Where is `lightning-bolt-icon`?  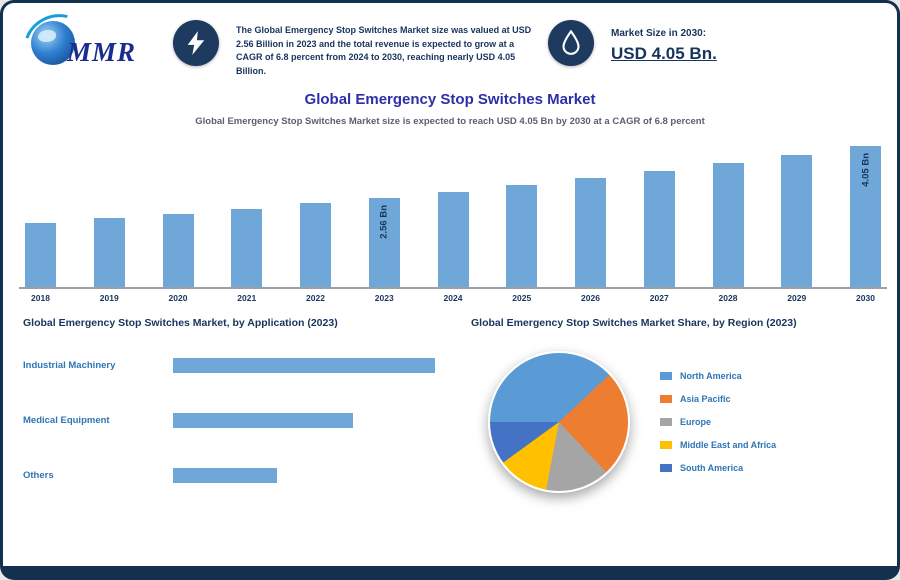
lightning-bolt-icon is located at coordinates (196, 43).